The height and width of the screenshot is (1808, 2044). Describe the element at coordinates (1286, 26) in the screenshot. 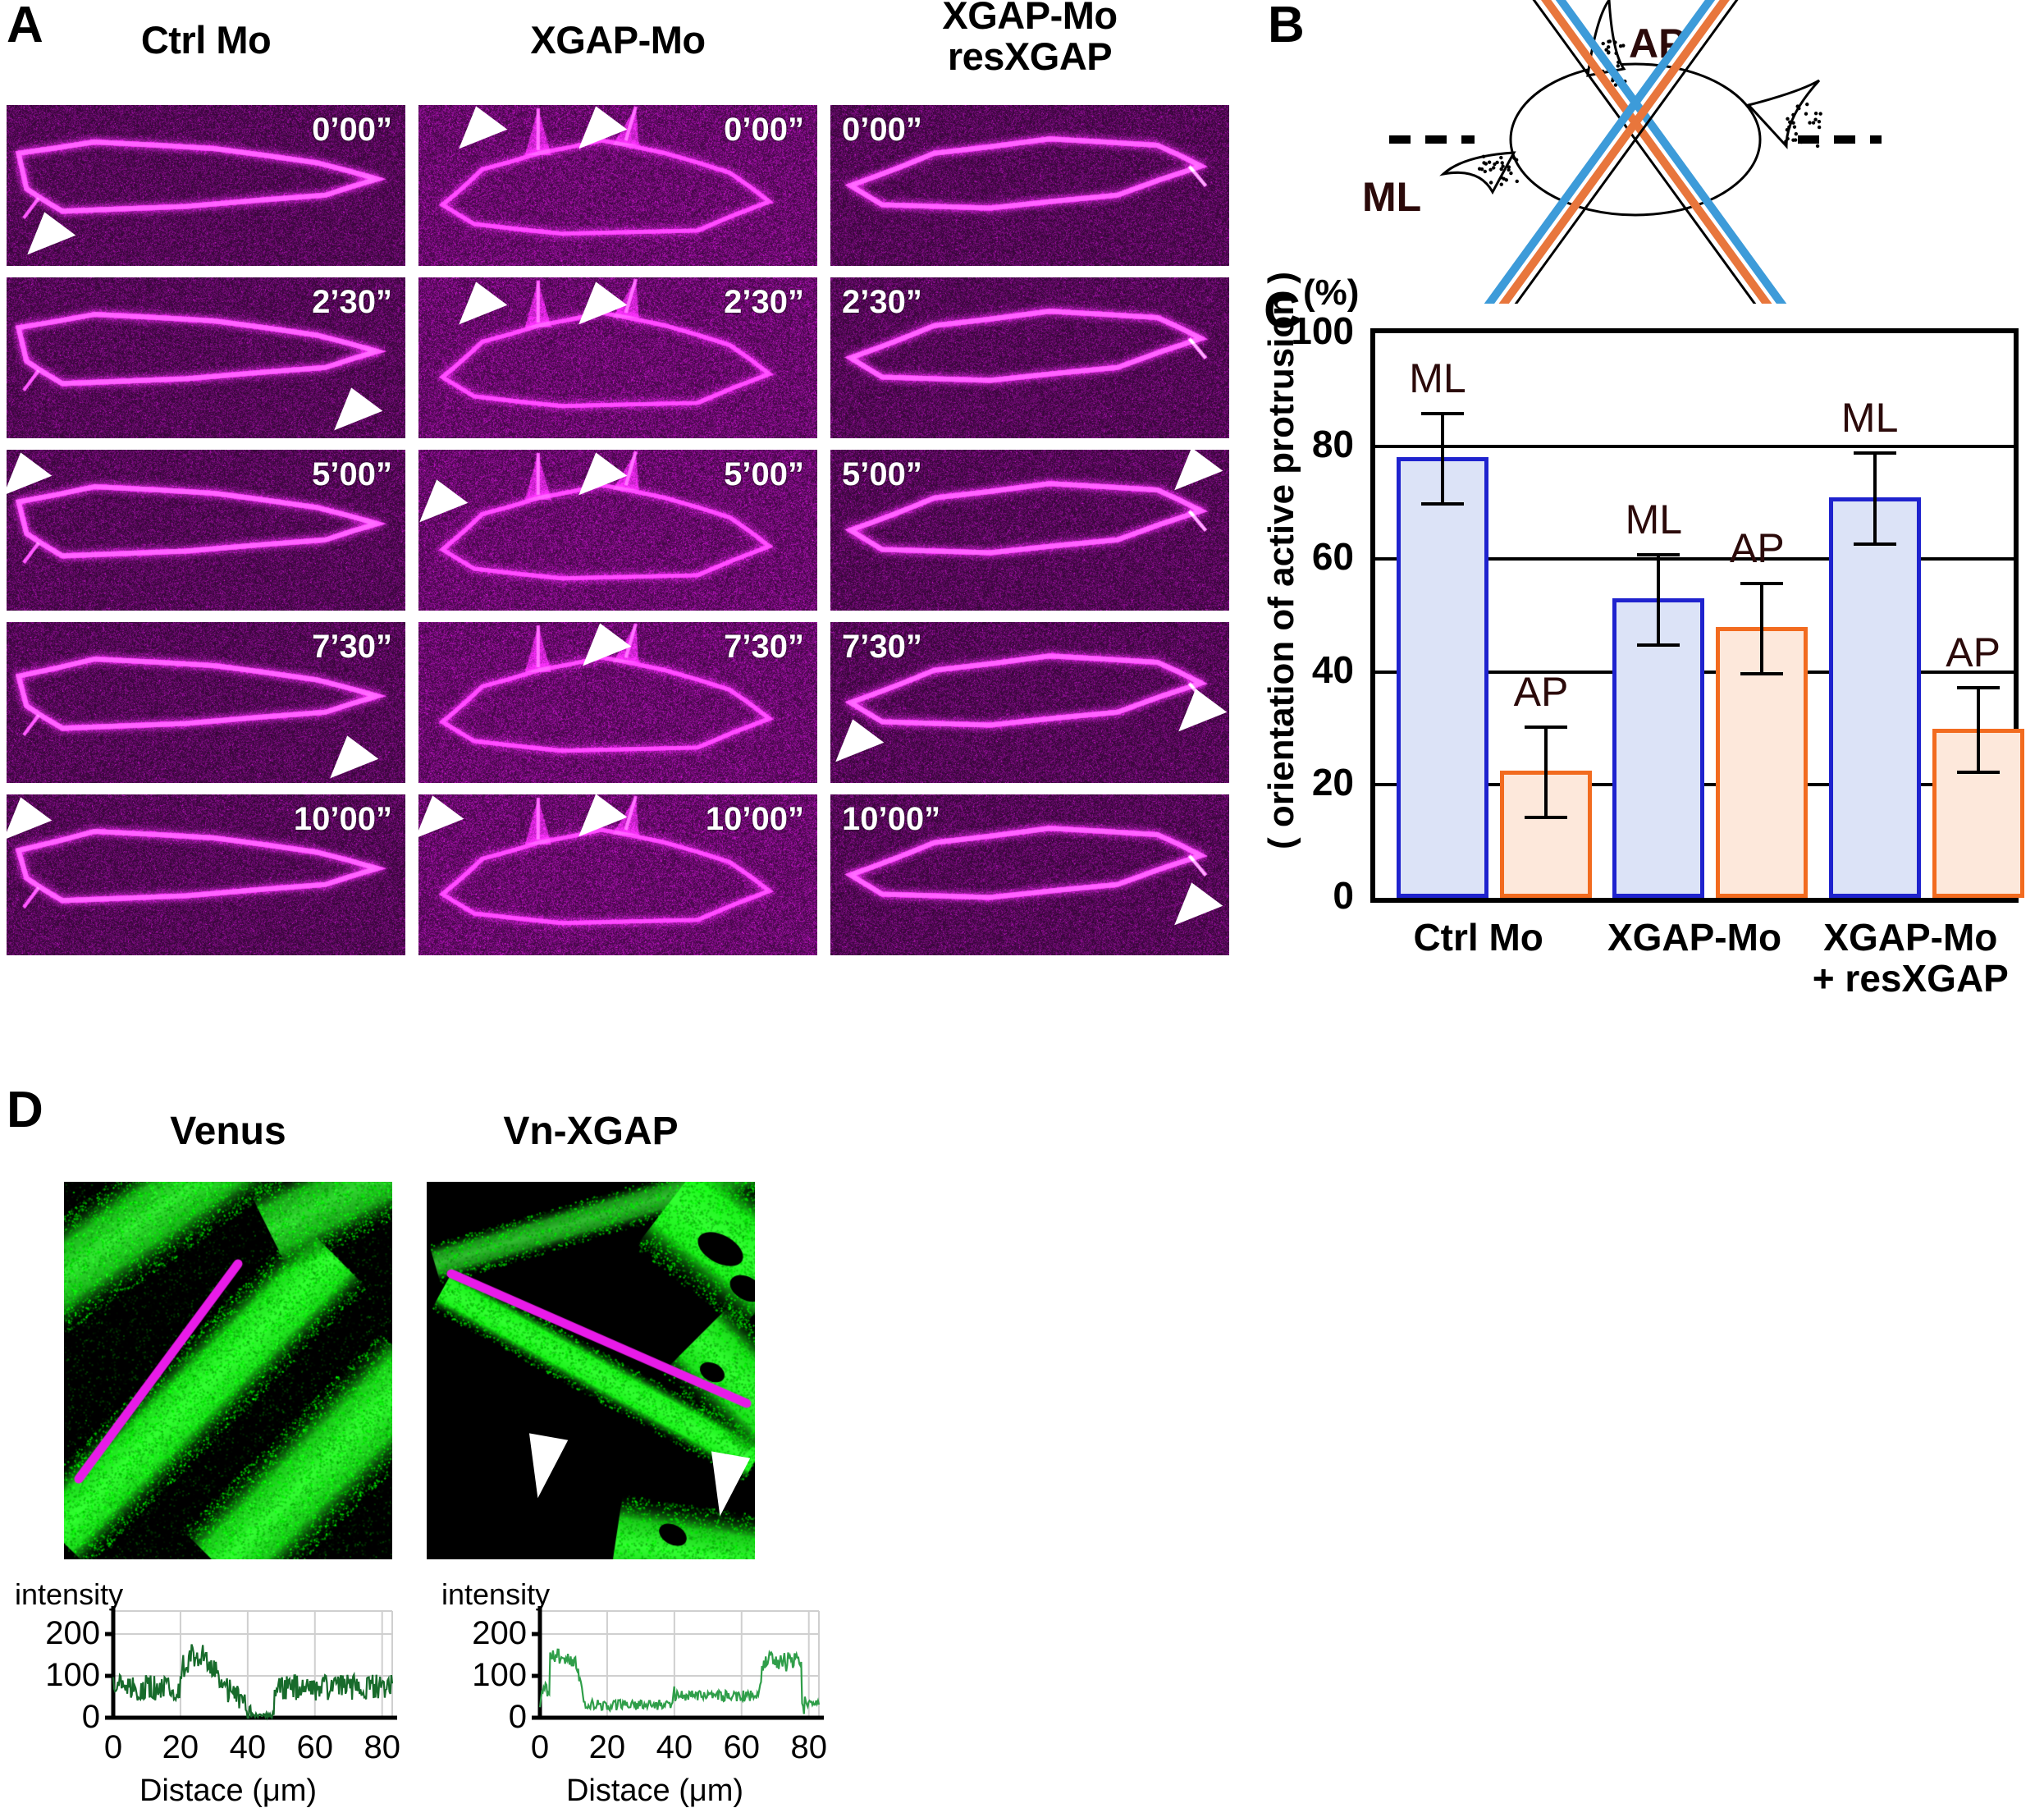

I see `panel-b-letter: B` at that location.